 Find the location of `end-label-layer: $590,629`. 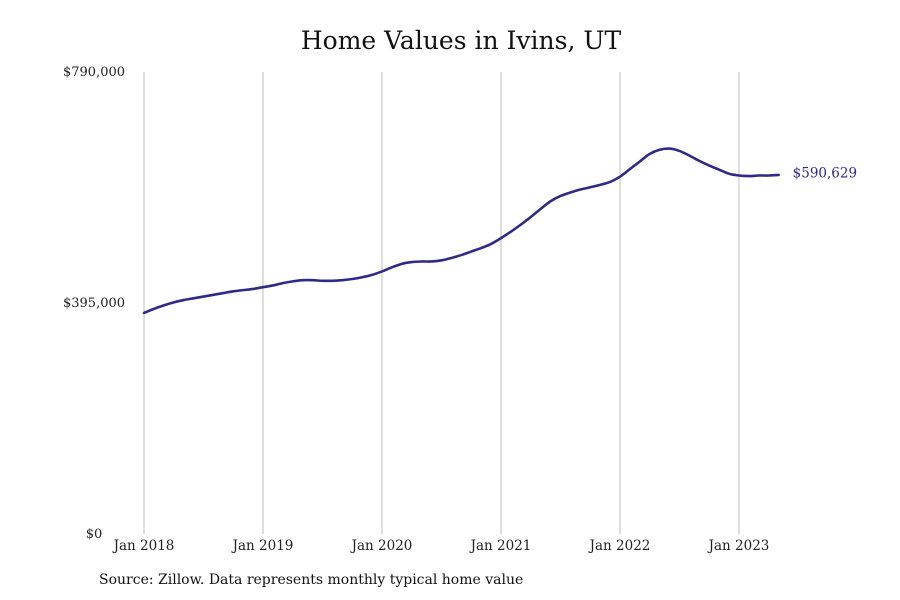

end-label-layer: $590,629 is located at coordinates (825, 173).